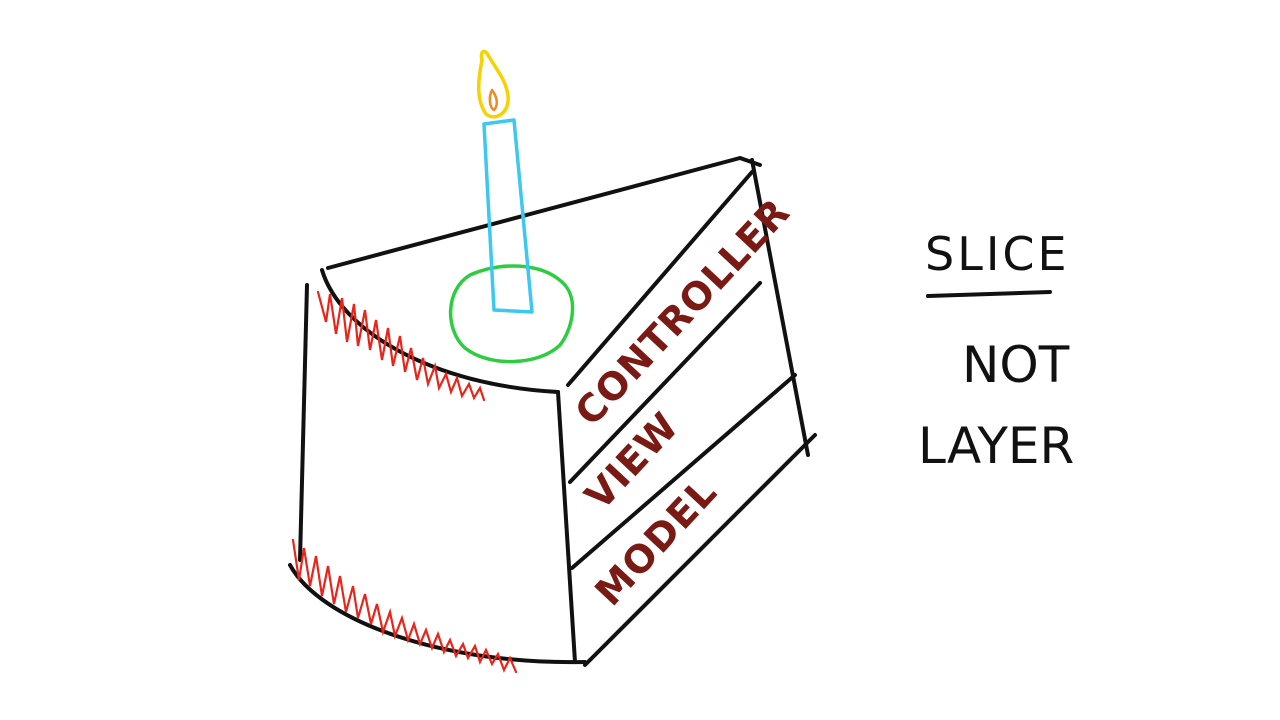  What do you see at coordinates (401, 346) in the screenshot?
I see `frosting-top` at bounding box center [401, 346].